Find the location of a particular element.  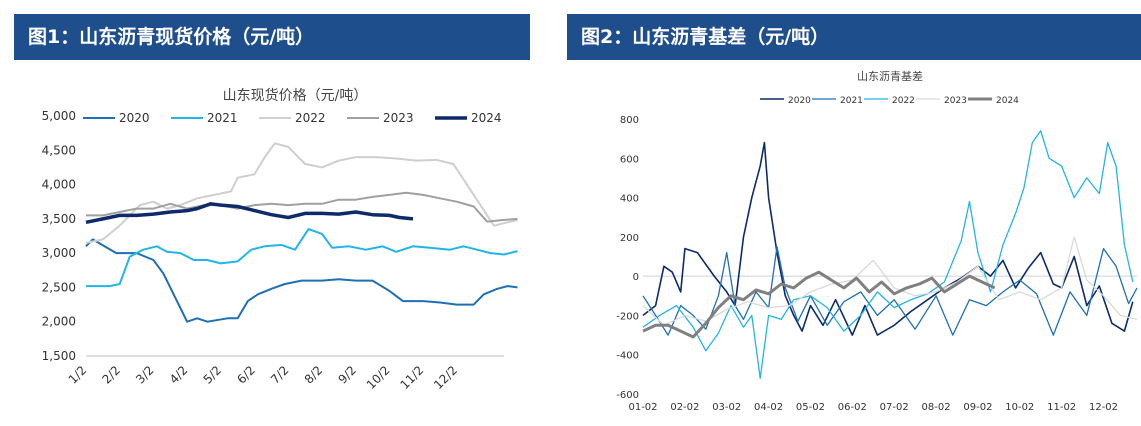

y-tick-label: 4,000 is located at coordinates (59, 185).